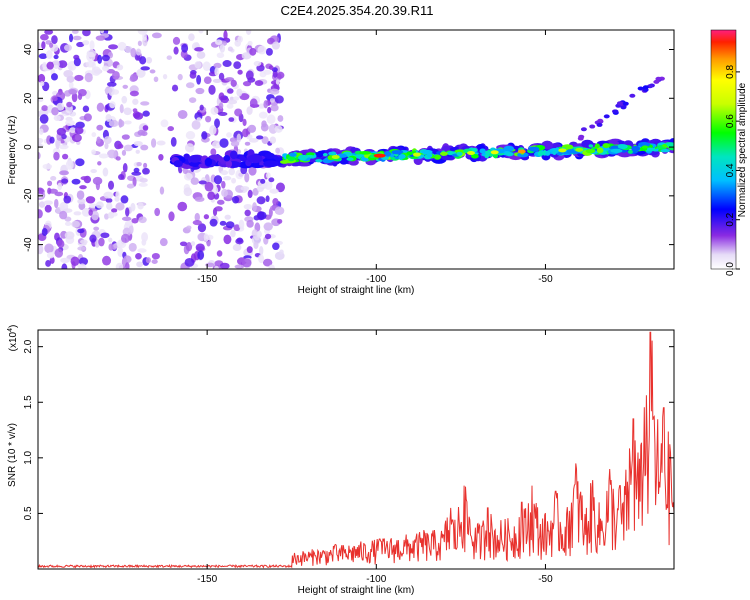 The image size is (750, 600). Describe the element at coordinates (730, 170) in the screenshot. I see `colorbar-tick-label: 0.4` at that location.